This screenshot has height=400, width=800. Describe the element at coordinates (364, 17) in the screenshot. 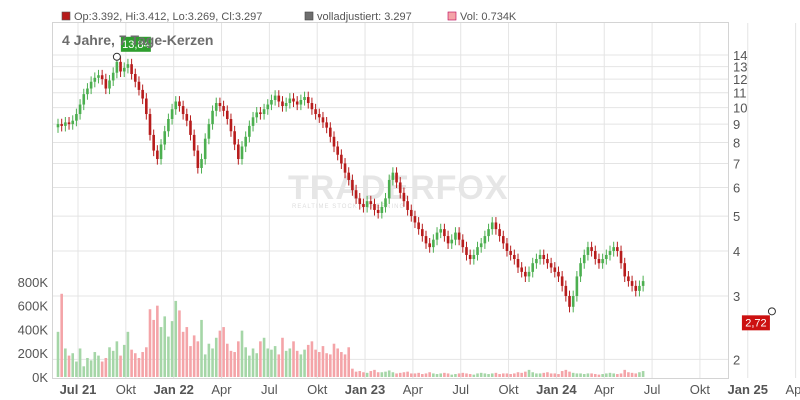

I see `legend-adjusted: volladjustiert: 3.297` at that location.